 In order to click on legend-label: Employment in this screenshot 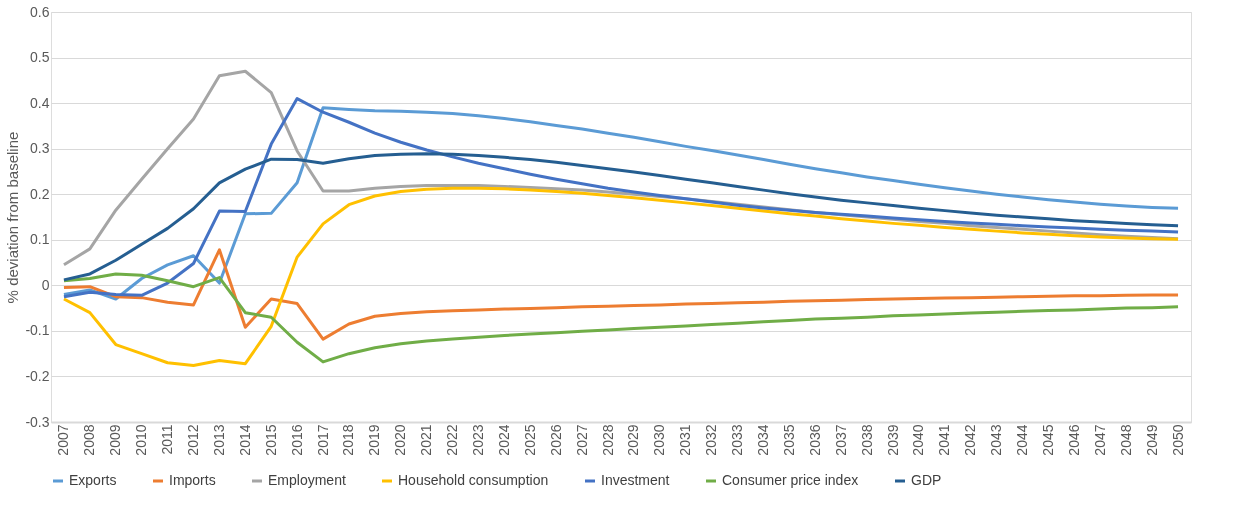, I will do `click(307, 480)`.